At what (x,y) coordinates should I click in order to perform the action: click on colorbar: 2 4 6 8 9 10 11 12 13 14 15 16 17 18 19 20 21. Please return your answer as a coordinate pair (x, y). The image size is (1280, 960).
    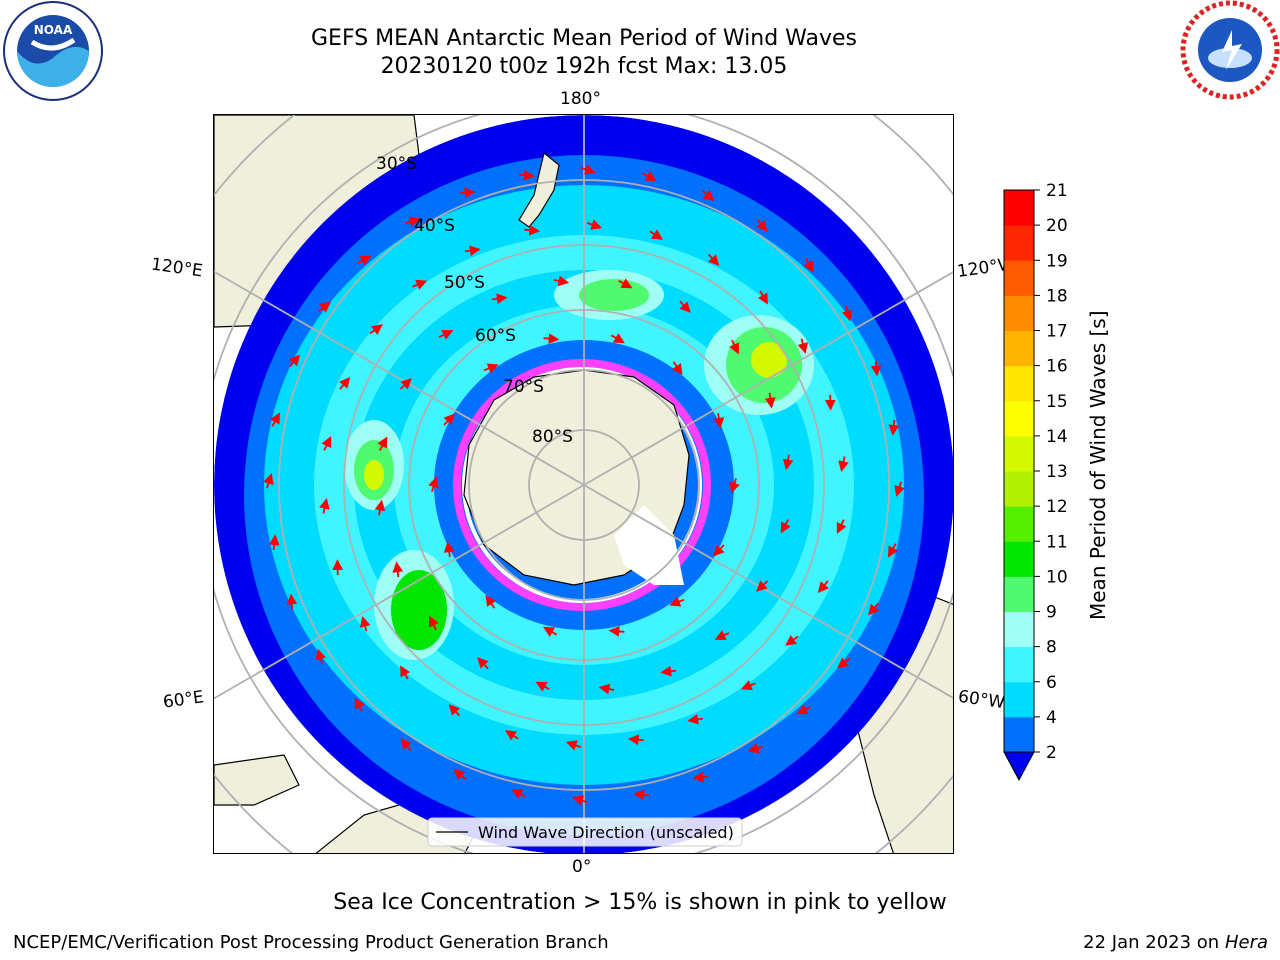
    Looking at the image, I should click on (1035, 481).